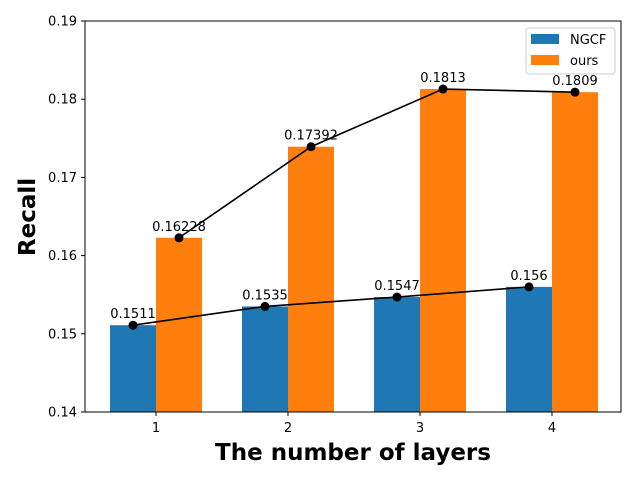  I want to click on y-tick-label: 0.14, so click(62, 413).